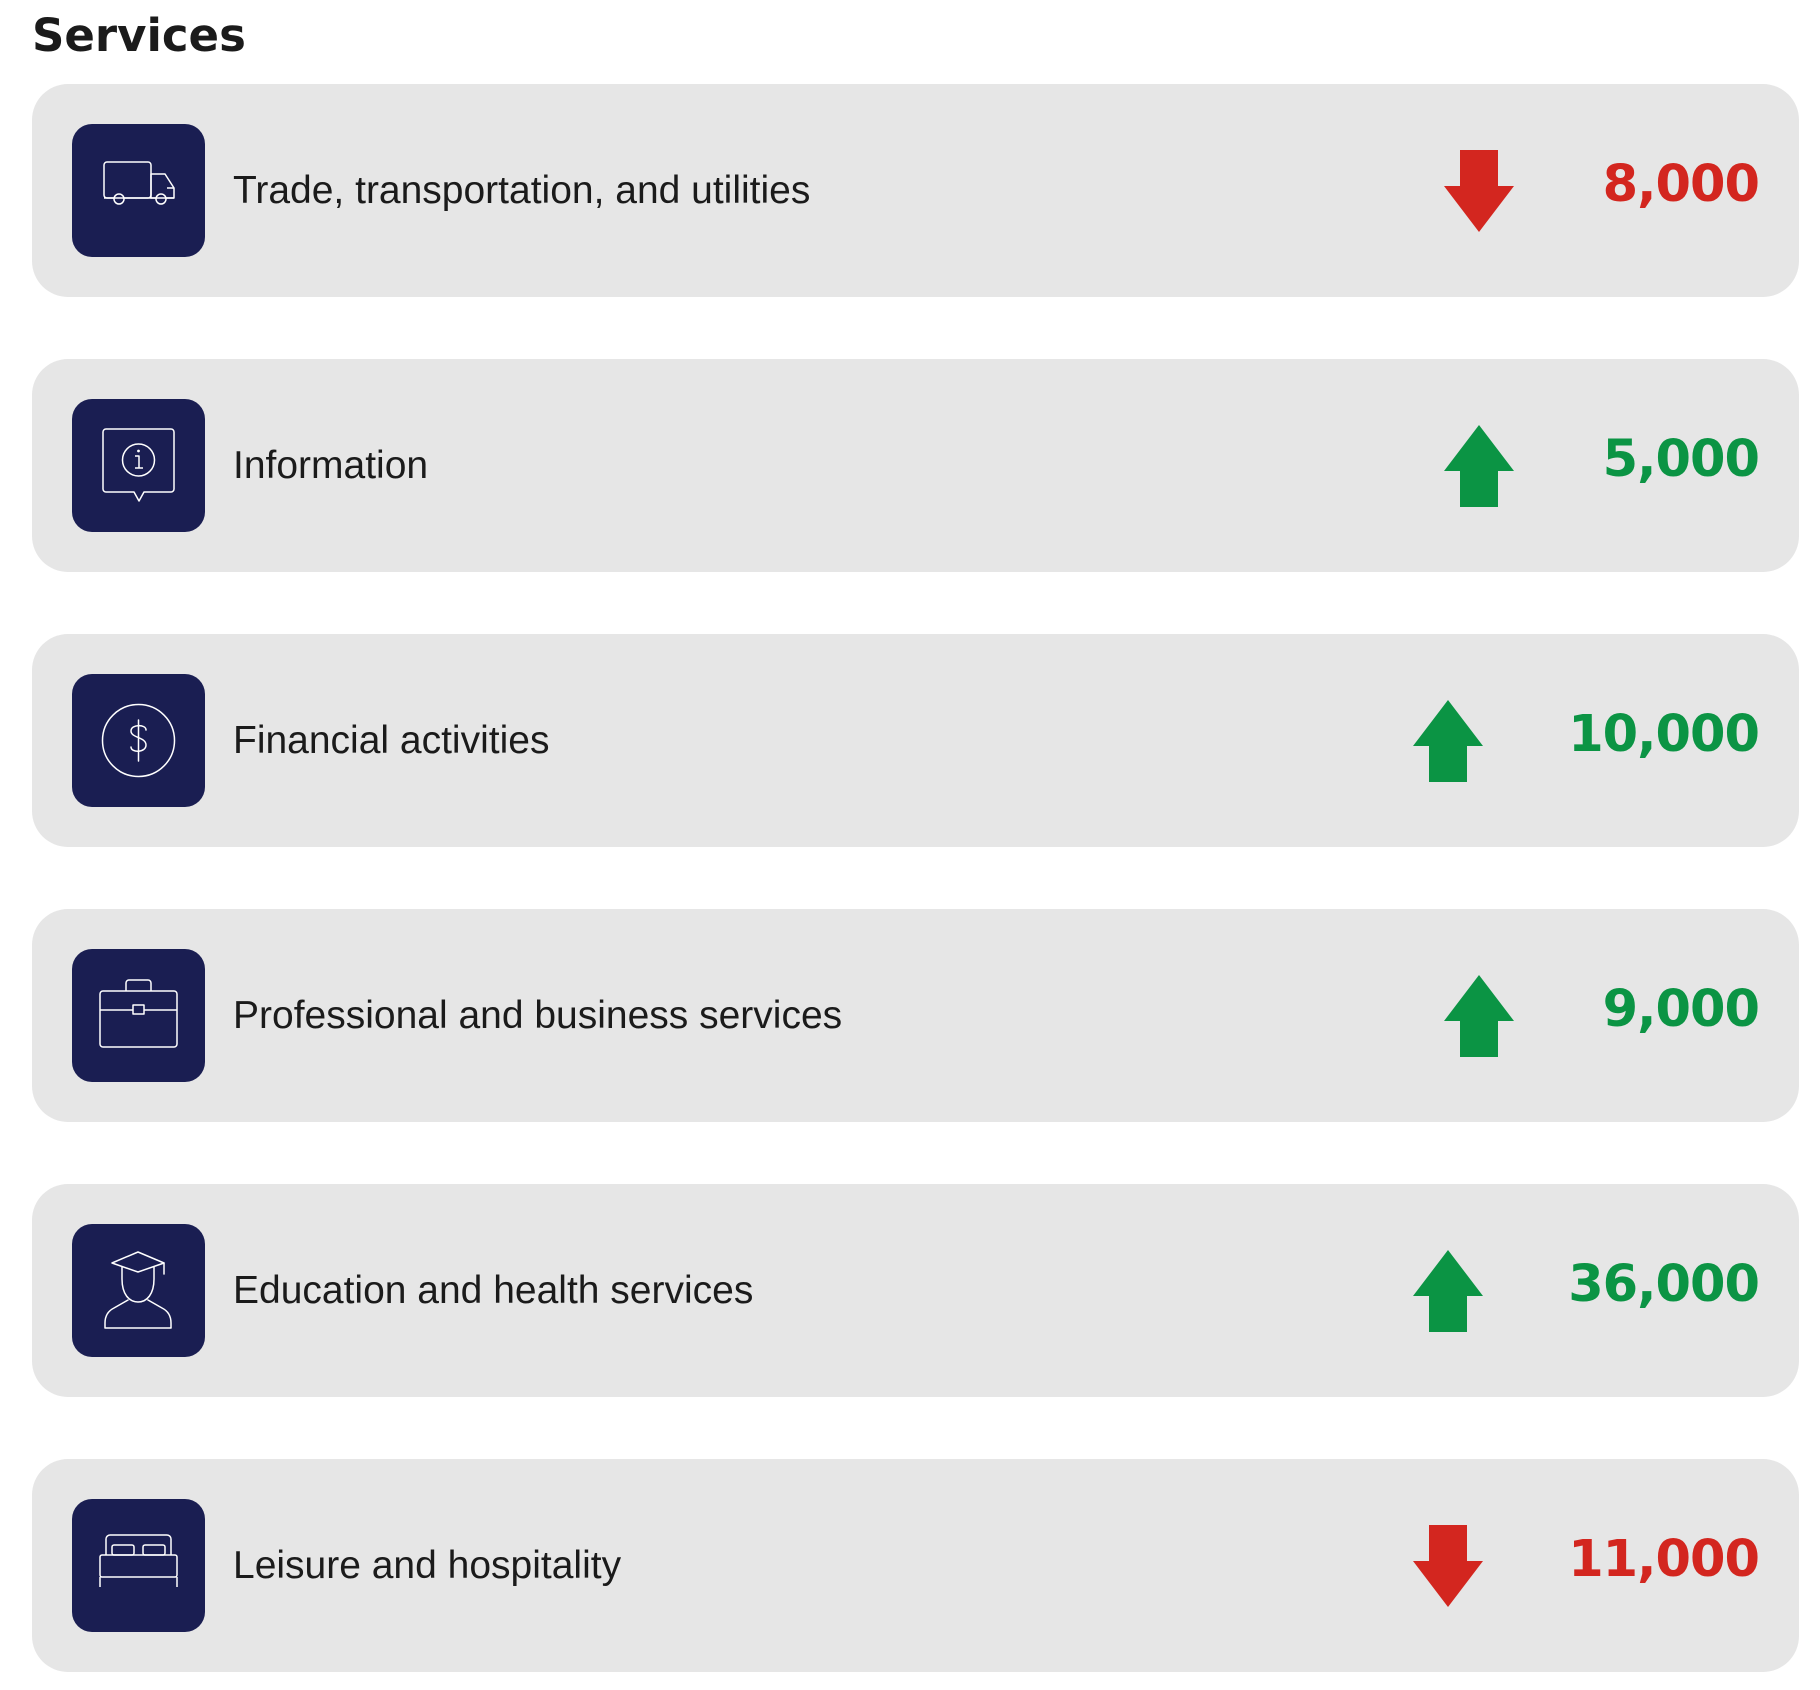 Image resolution: width=1820 pixels, height=1690 pixels. Describe the element at coordinates (138, 1290) in the screenshot. I see `graduate-icon` at that location.